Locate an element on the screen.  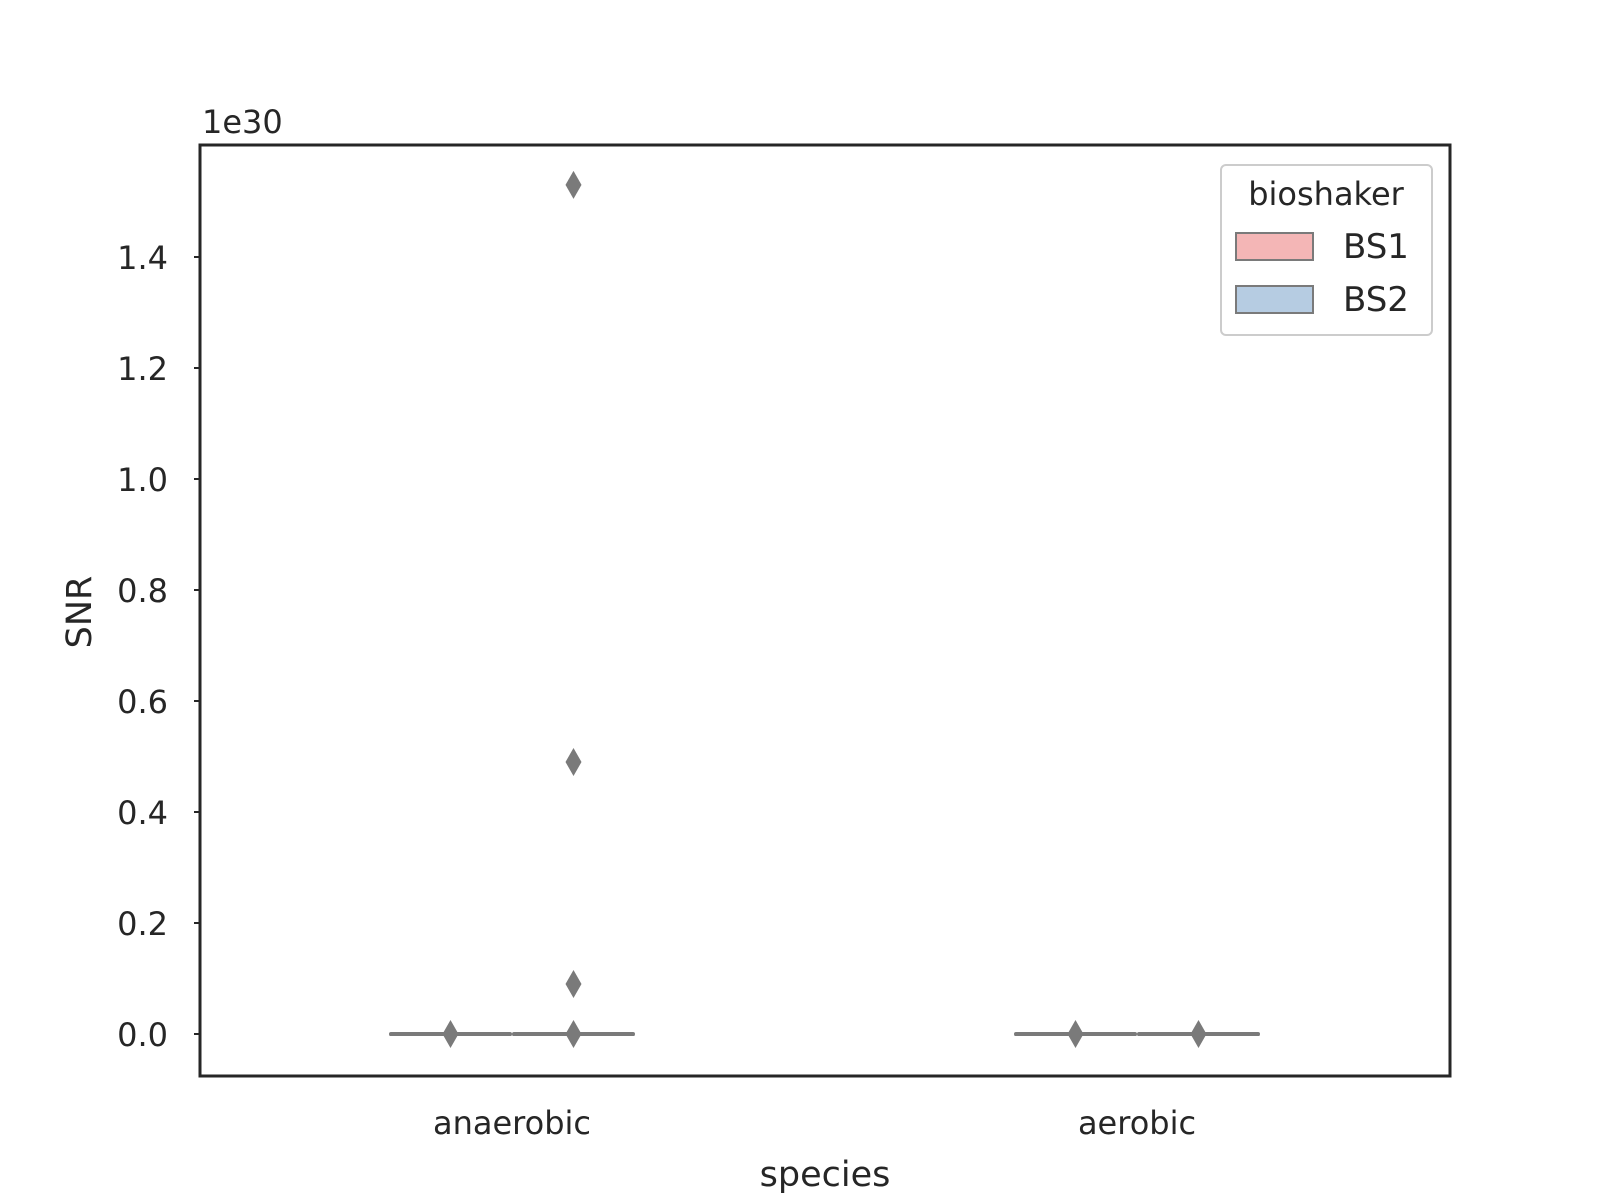
legend-swatch-bs1 is located at coordinates (1274, 246).